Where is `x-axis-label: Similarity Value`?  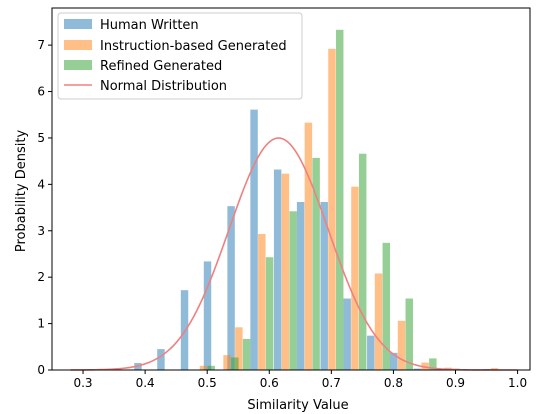 x-axis-label: Similarity Value is located at coordinates (297, 405).